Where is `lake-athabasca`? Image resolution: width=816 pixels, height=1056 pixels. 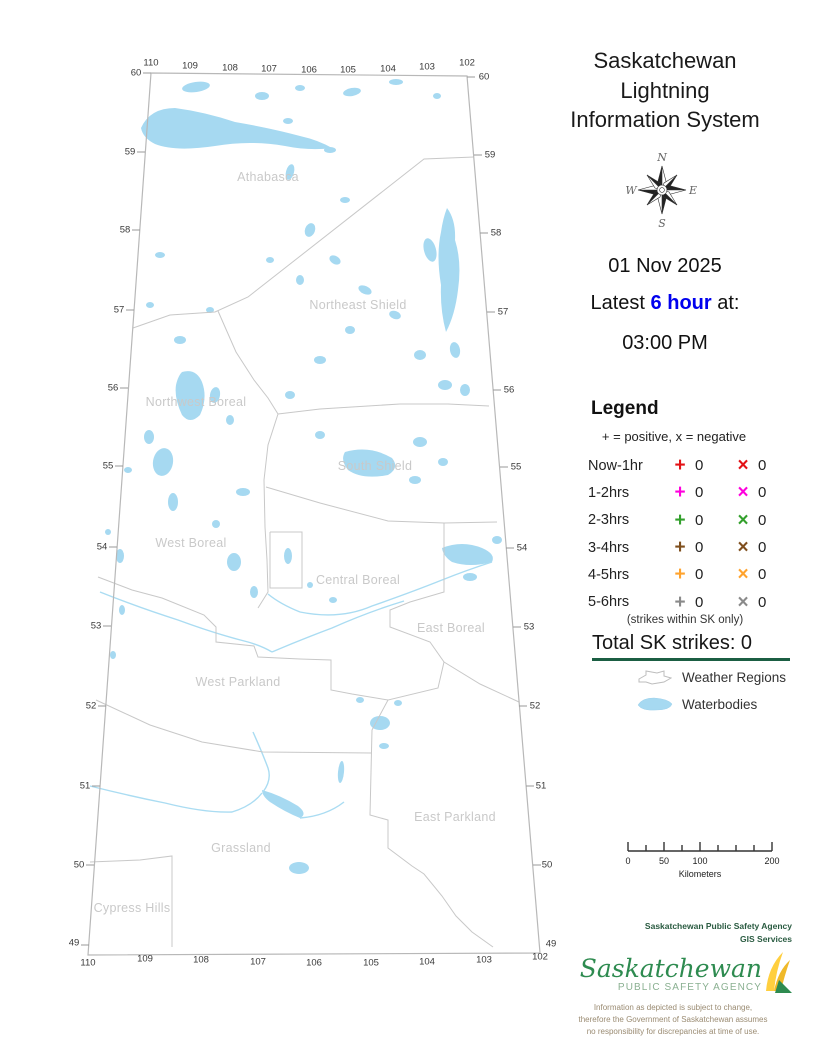 lake-athabasca is located at coordinates (236, 129).